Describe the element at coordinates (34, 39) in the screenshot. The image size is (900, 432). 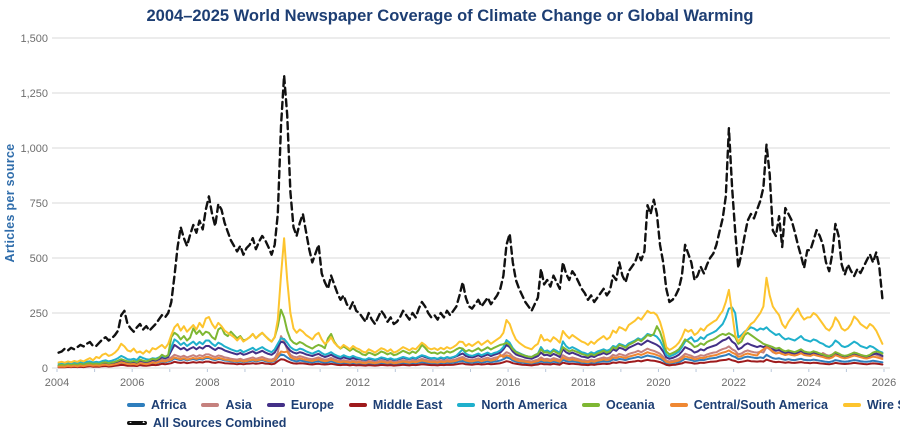
I see `y-tick-label: 1,500` at that location.